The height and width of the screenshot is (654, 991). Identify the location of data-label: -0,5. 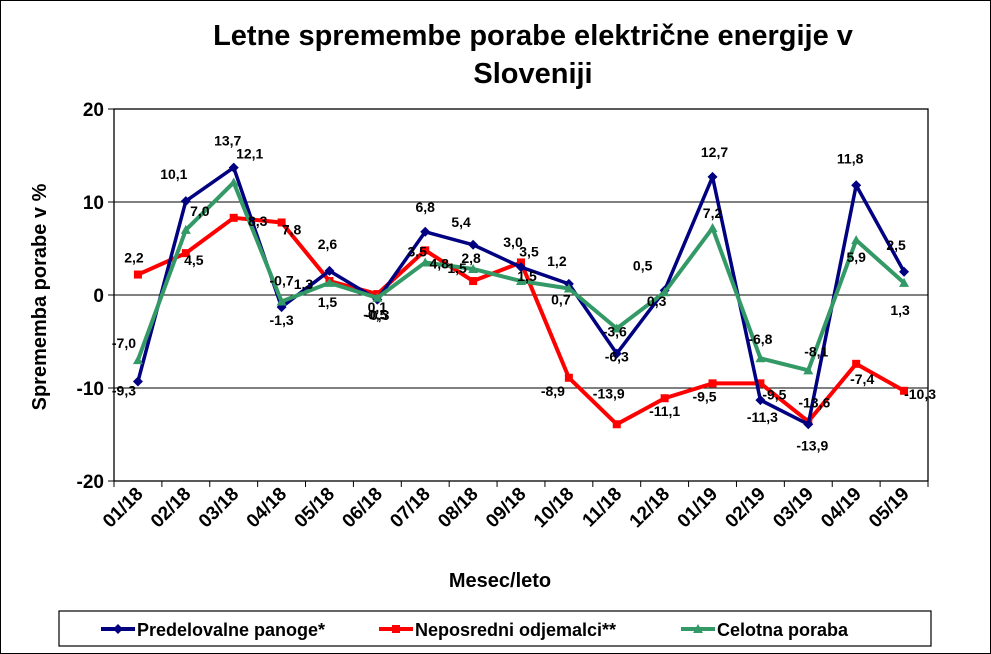
(375, 315).